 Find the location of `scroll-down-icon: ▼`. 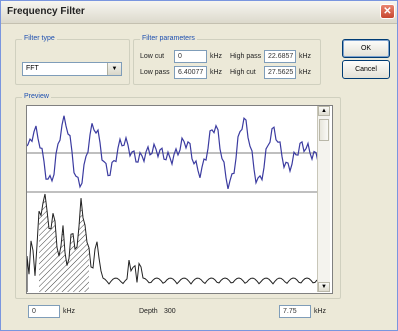

scroll-down-icon: ▼ is located at coordinates (324, 287).